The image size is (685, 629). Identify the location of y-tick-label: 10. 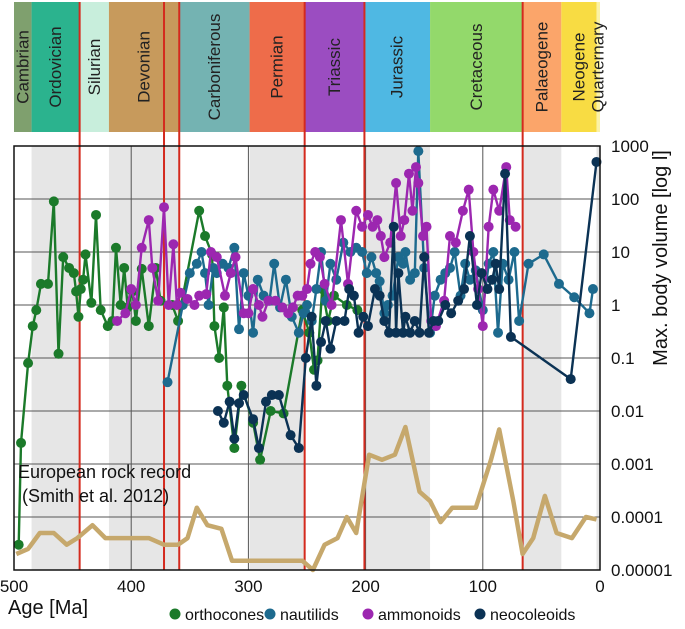
(620, 252).